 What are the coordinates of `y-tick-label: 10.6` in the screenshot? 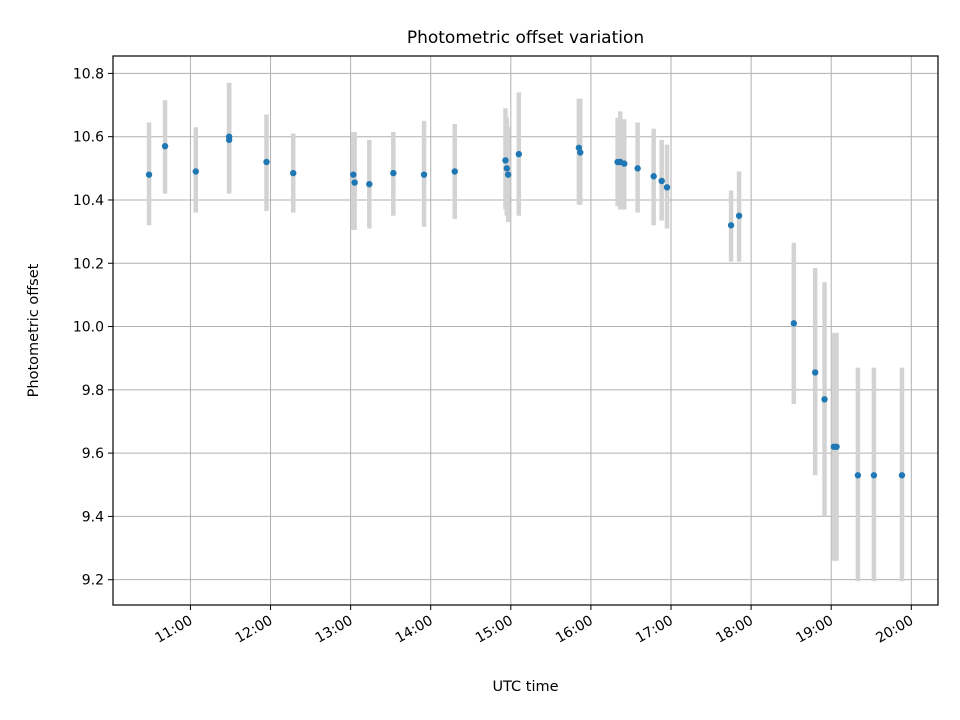 It's located at (88, 138).